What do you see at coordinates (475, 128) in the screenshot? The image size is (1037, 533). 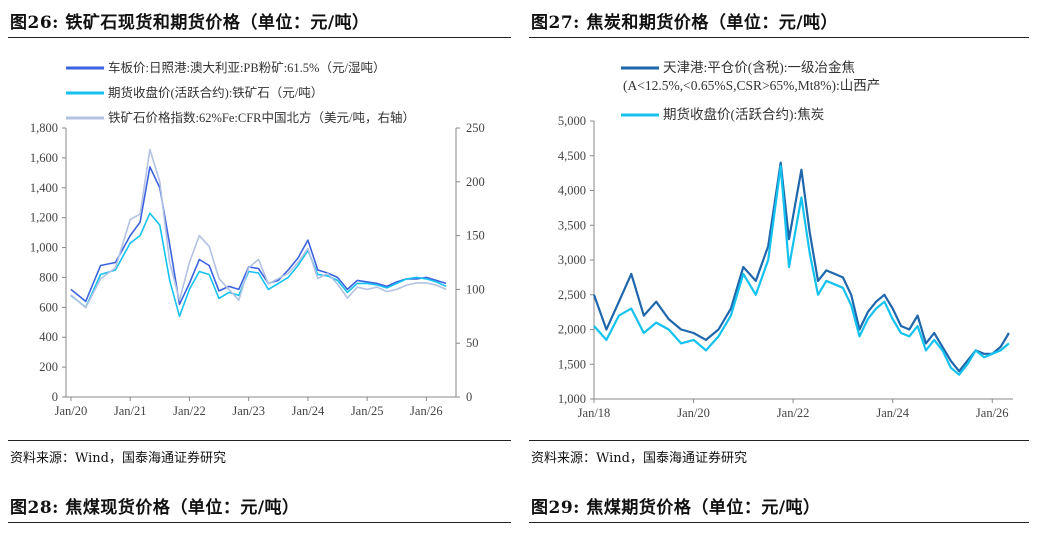 I see `right-y-tick-label: 250` at bounding box center [475, 128].